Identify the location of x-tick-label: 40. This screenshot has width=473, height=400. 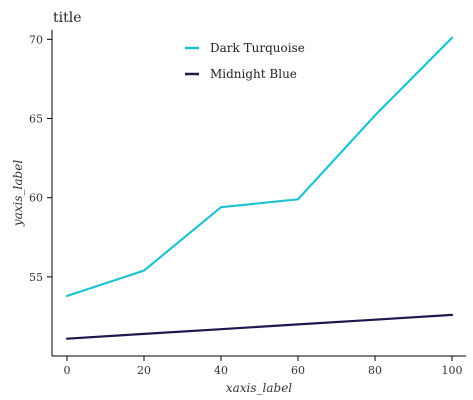
(221, 370).